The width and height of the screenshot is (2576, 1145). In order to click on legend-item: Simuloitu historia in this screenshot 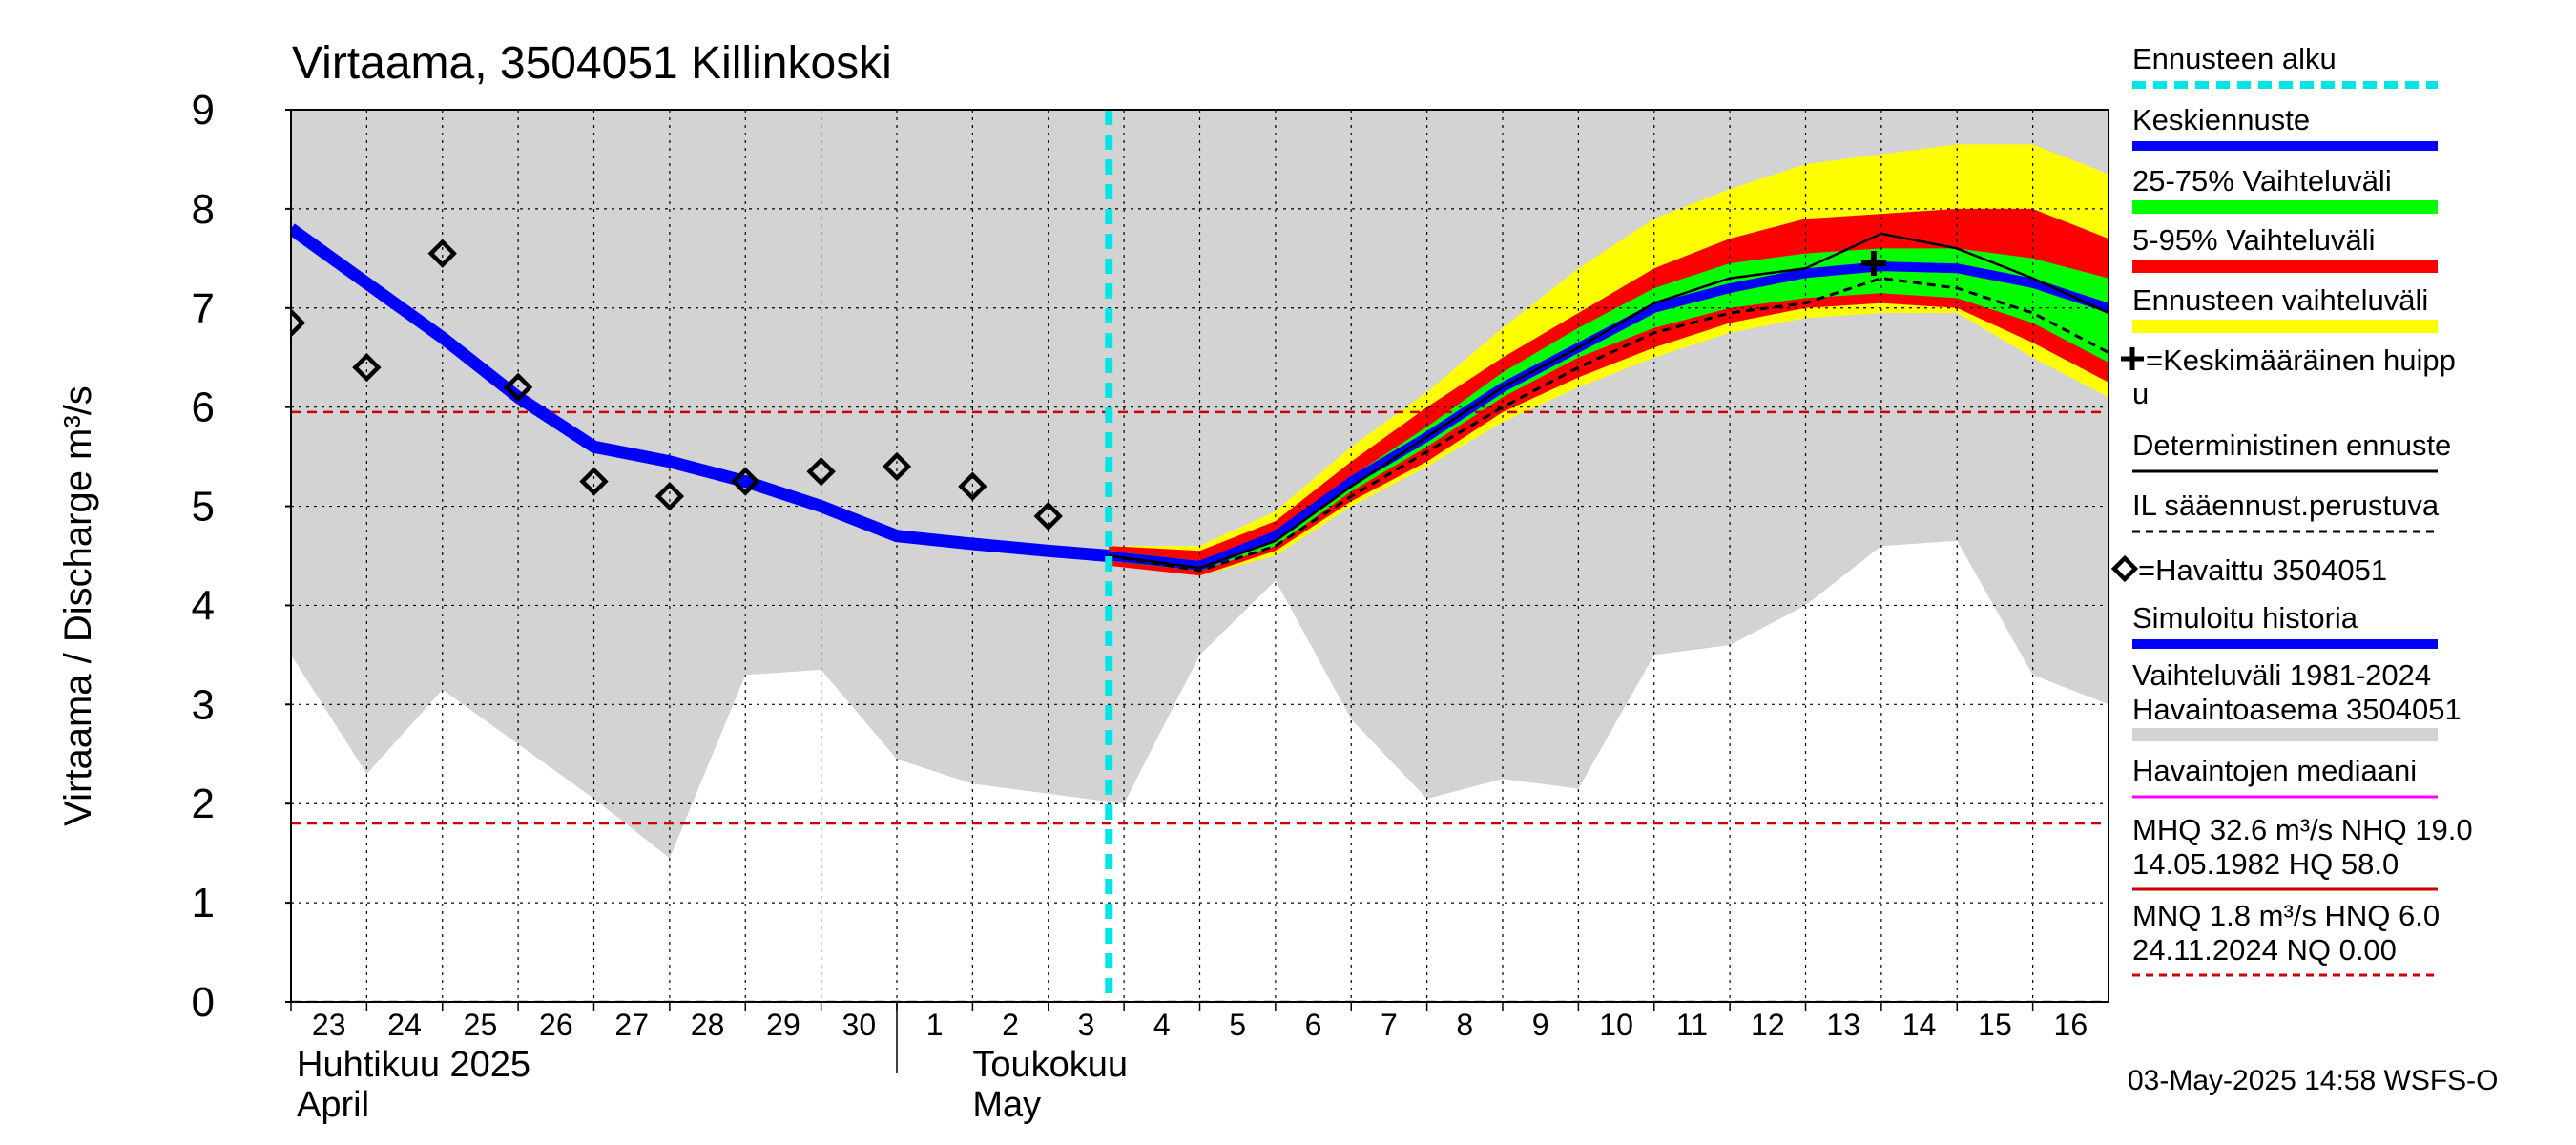, I will do `click(2285, 625)`.